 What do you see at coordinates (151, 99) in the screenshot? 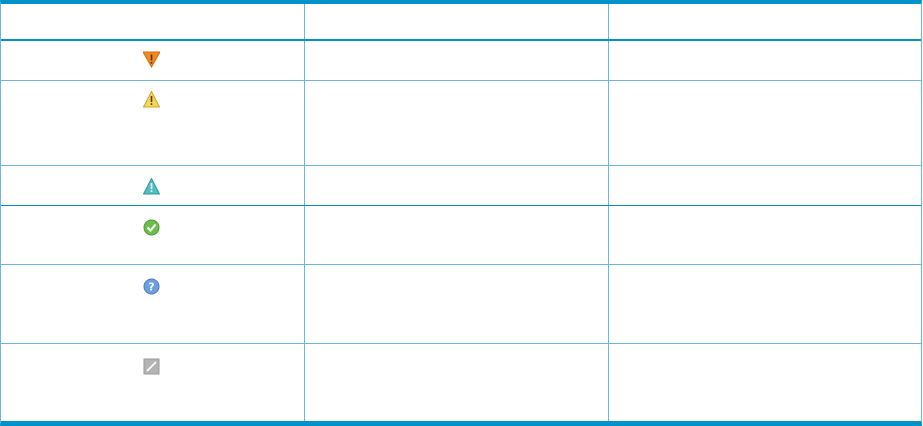
I see `warning-triangle-icon` at bounding box center [151, 99].